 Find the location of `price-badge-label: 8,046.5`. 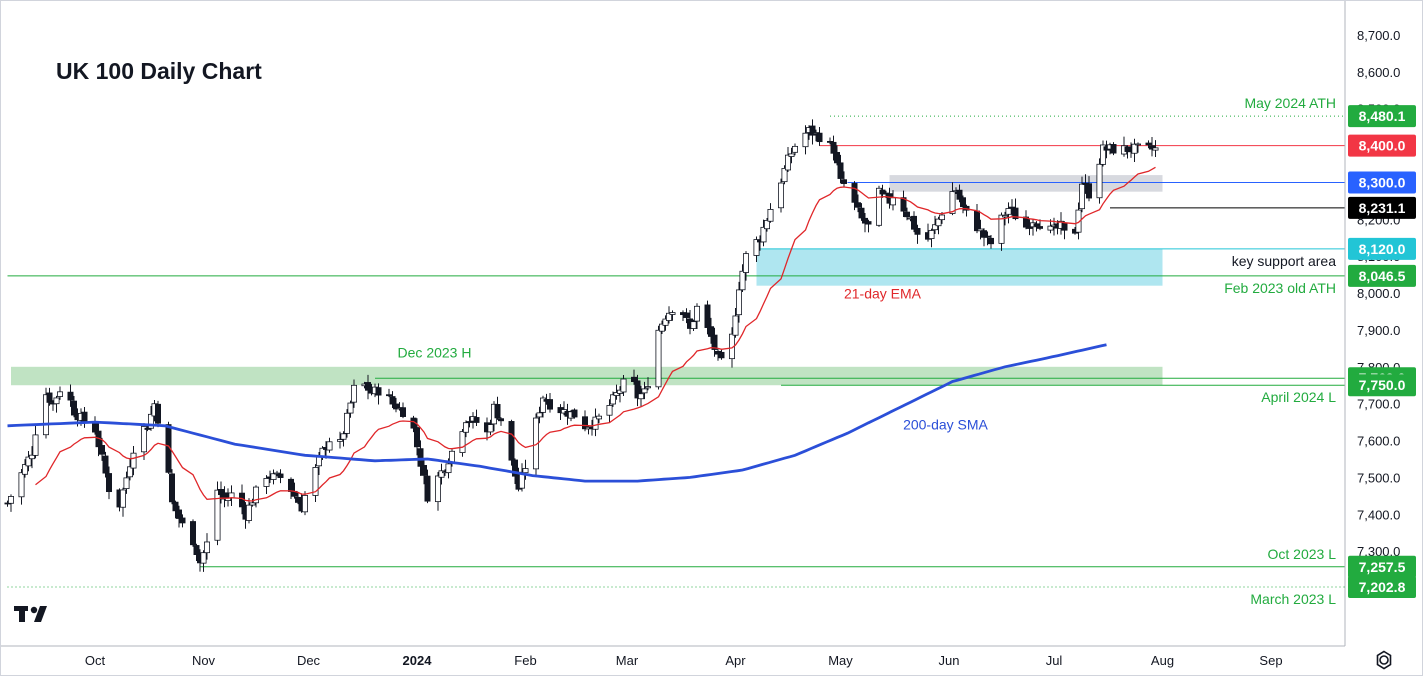

price-badge-label: 8,046.5 is located at coordinates (1382, 276).